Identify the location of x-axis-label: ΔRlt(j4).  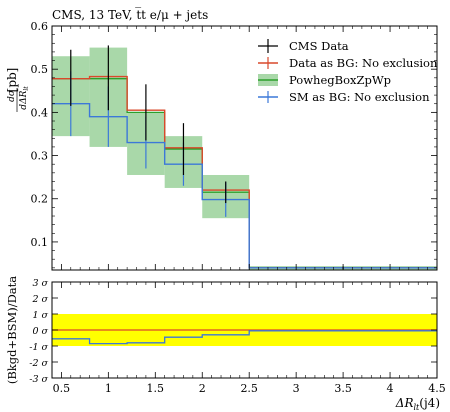
(417, 404).